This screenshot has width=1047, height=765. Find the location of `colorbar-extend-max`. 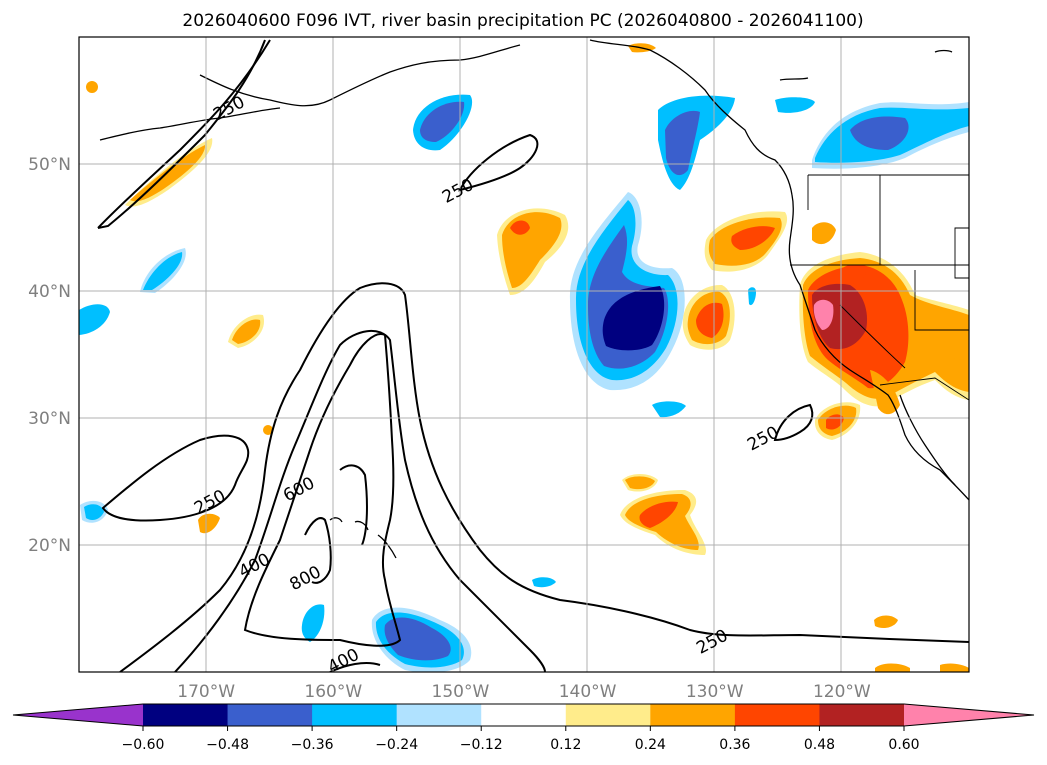

colorbar-extend-max is located at coordinates (969, 715).